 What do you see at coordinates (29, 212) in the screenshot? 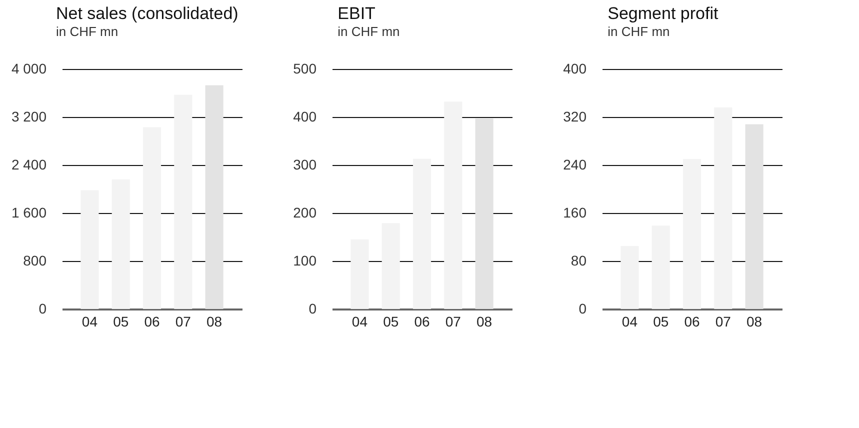
I see `y-tick-label: 1 600` at bounding box center [29, 212].